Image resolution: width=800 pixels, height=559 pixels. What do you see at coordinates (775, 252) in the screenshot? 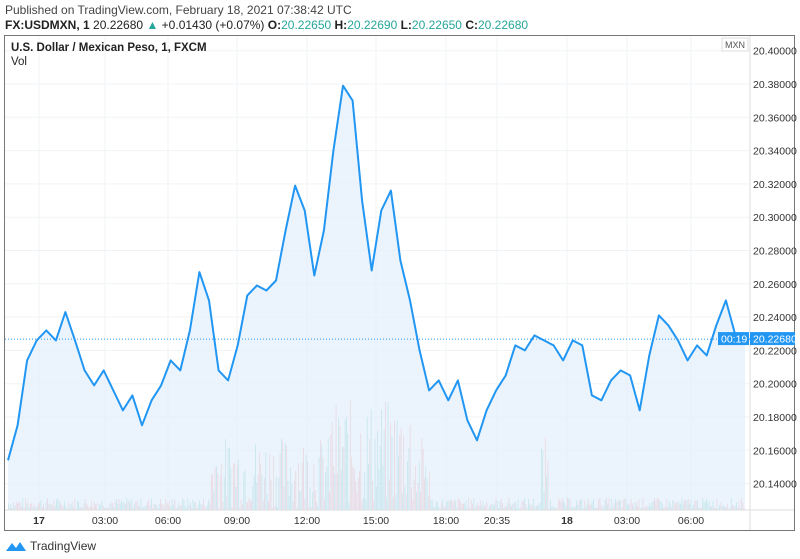
I see `y-tick-label: 20.28000` at bounding box center [775, 252].